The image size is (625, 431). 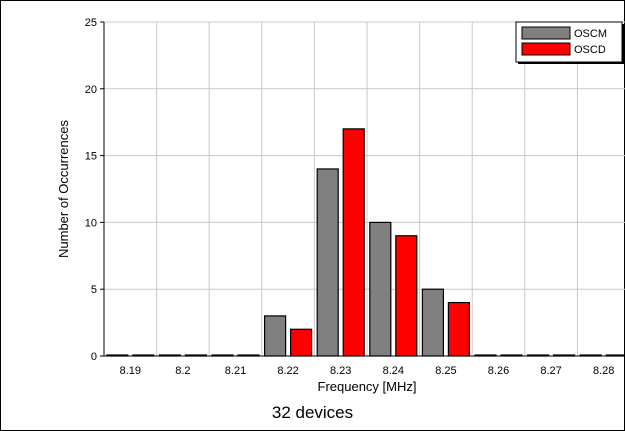 I want to click on y-tick-label: 20, so click(x=91, y=90).